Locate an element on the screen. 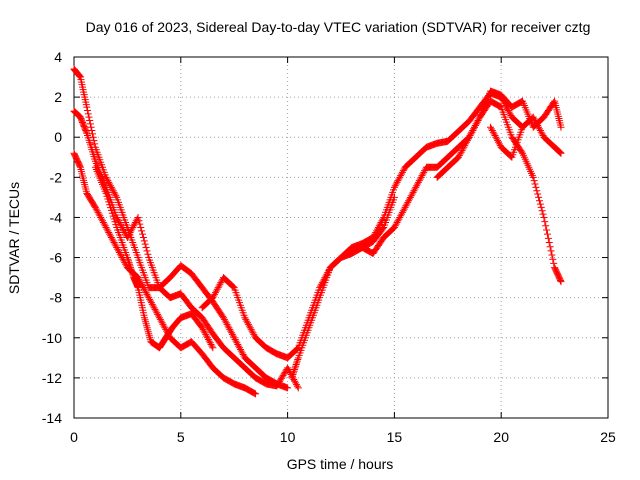 The width and height of the screenshot is (640, 480). y-tick-label: -8 is located at coordinates (56, 298).